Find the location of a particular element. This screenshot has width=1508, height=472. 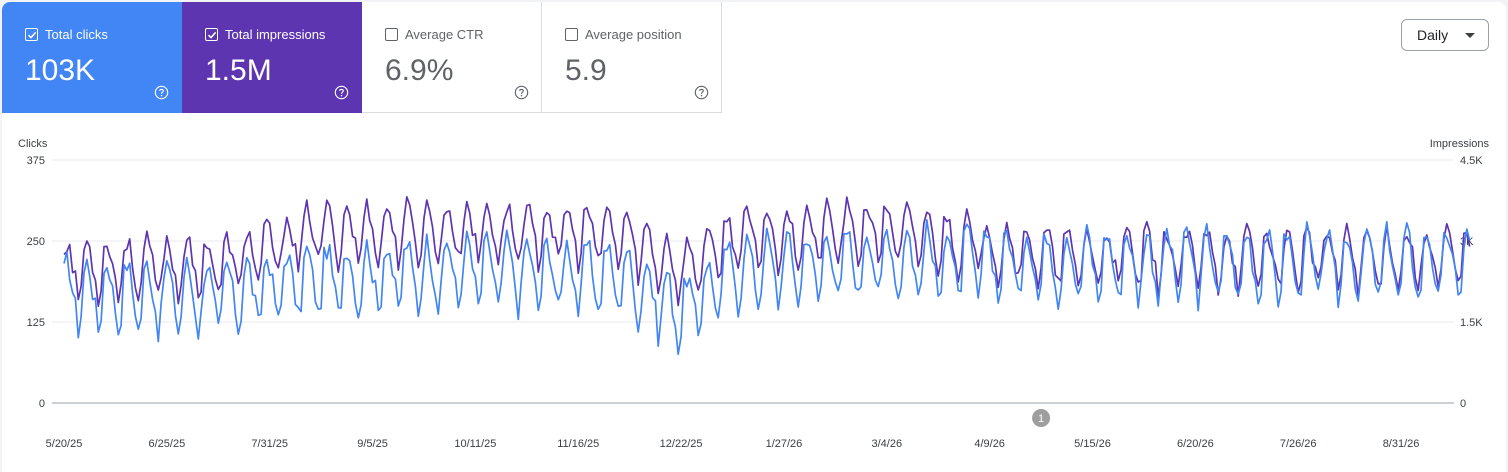

y-tick-right: 1.5K is located at coordinates (1471, 323).